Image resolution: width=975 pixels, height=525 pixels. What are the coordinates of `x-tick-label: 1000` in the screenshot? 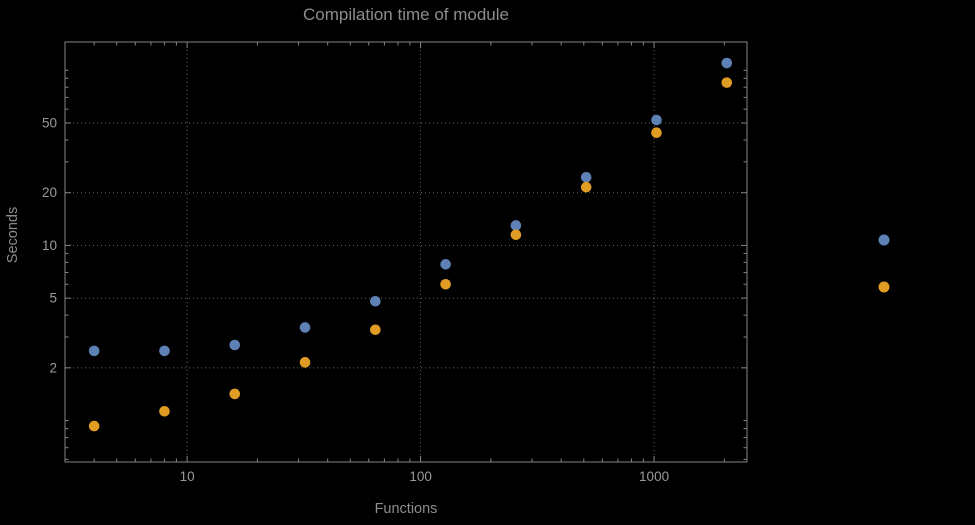 It's located at (654, 476).